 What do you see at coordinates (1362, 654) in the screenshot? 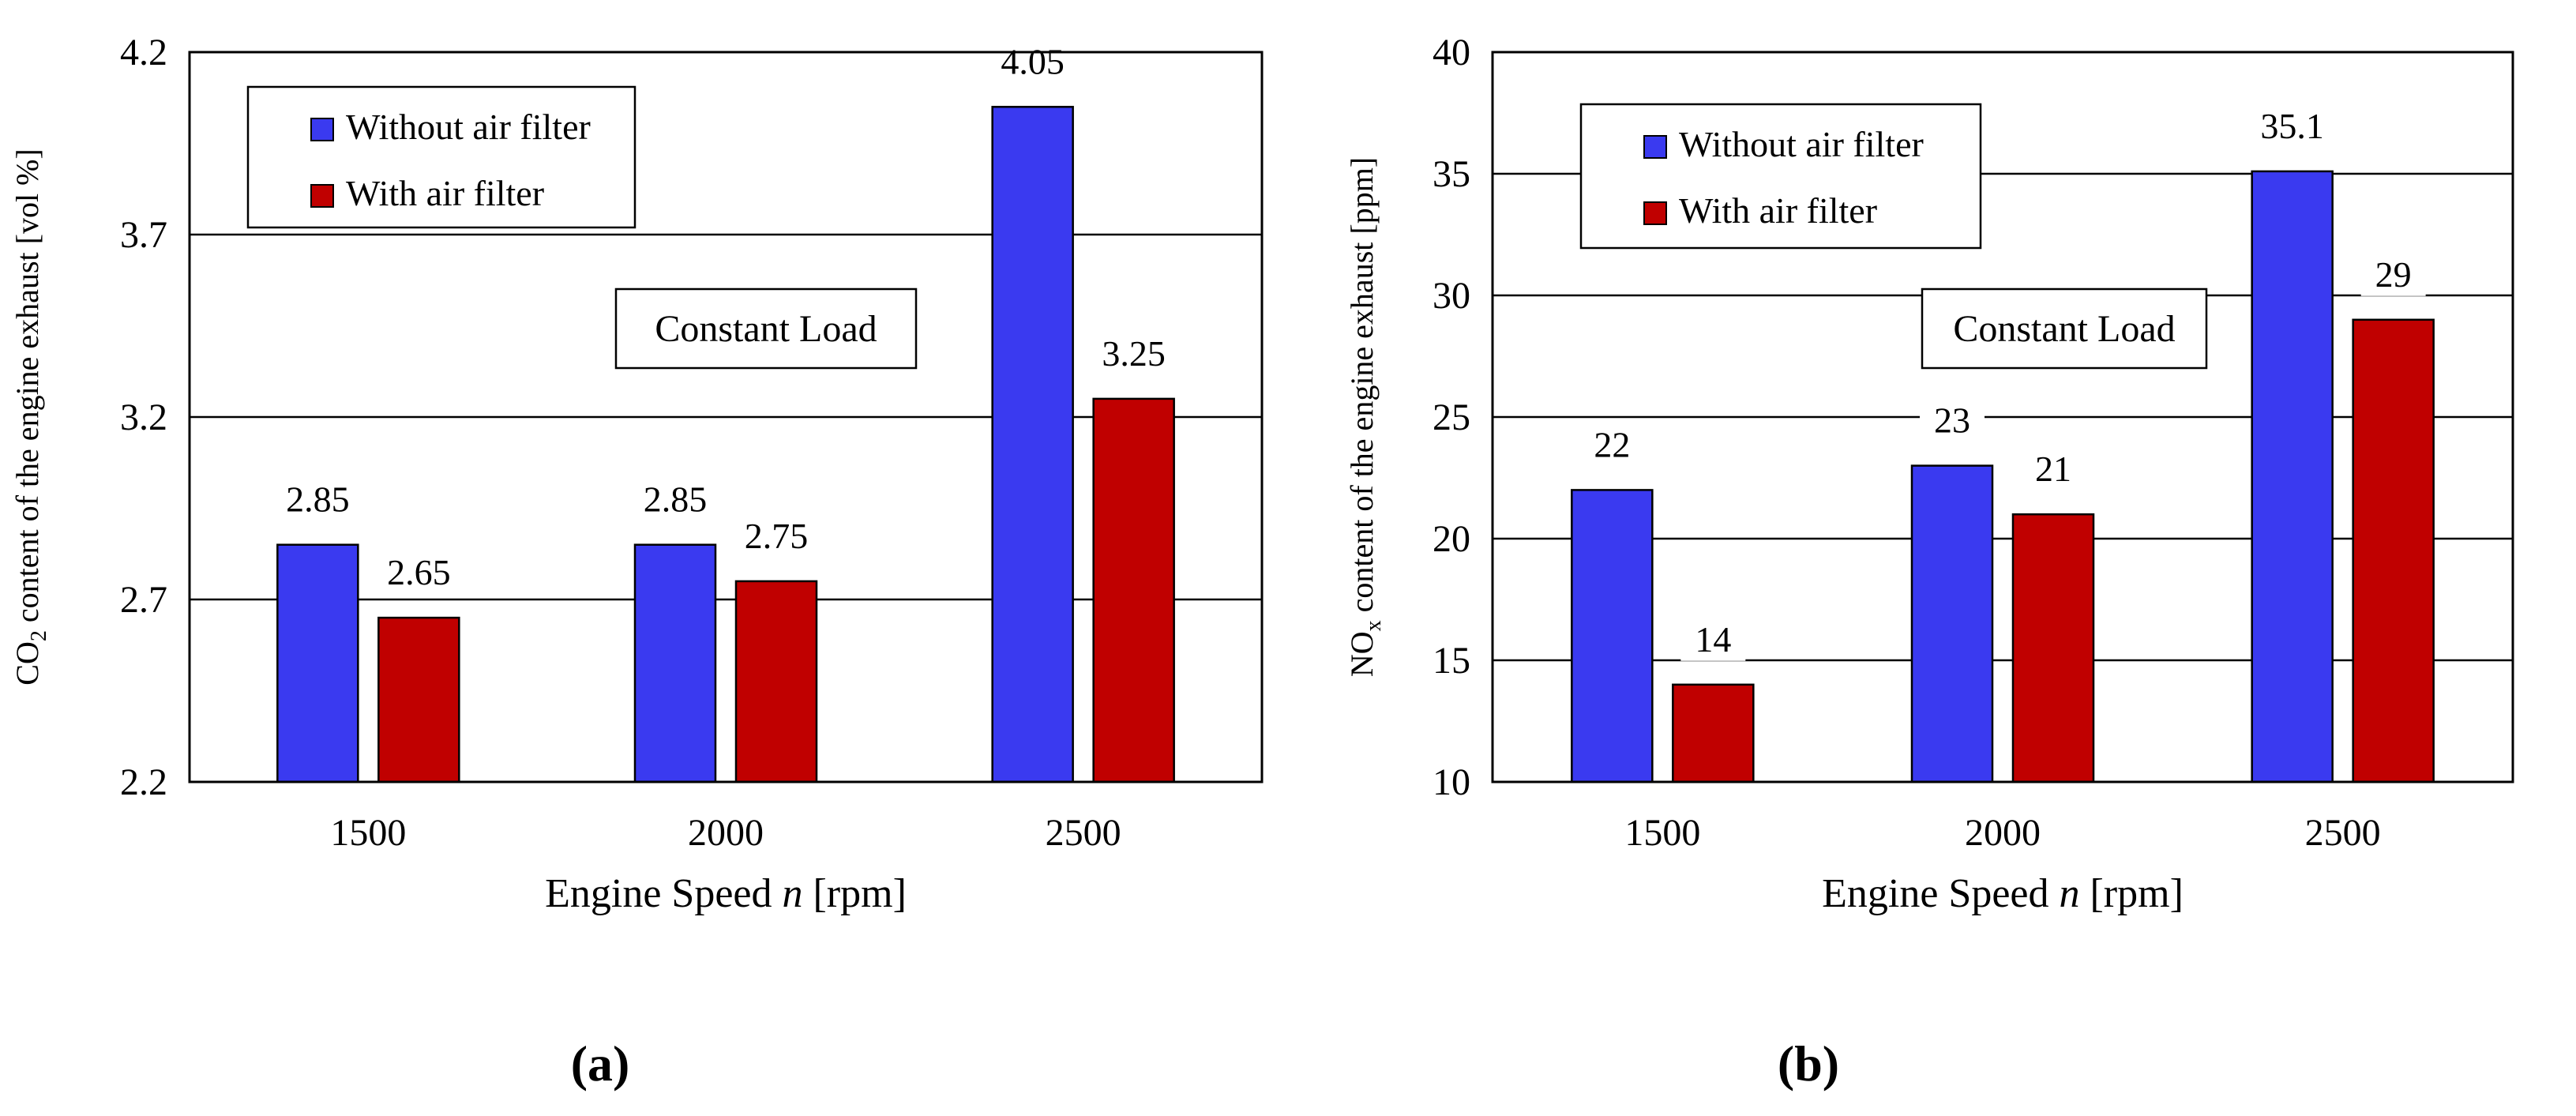
I see `y-axis-title-prefix: NO` at bounding box center [1362, 654].